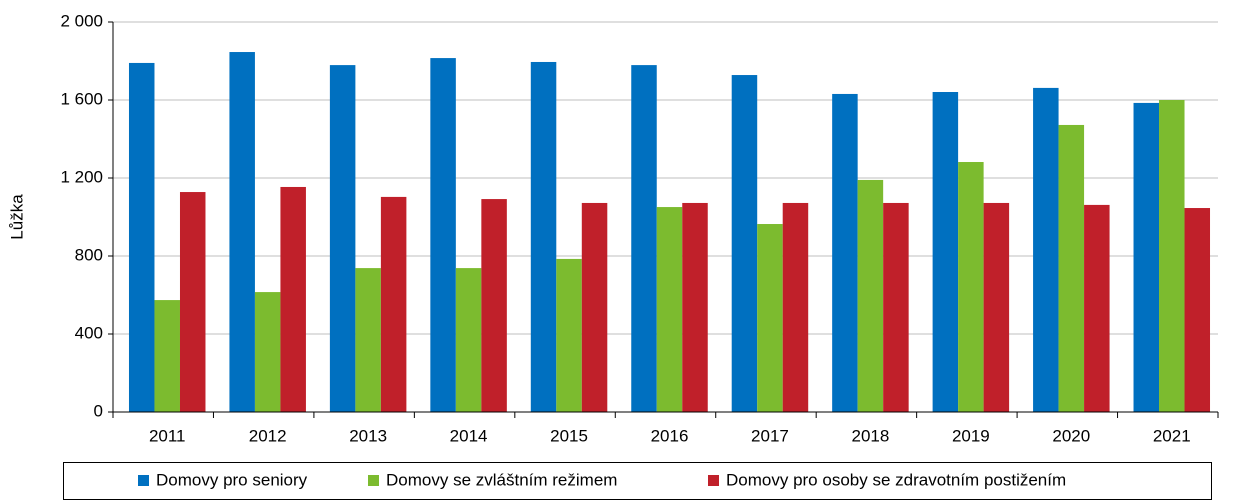 This screenshot has width=1244, height=501. I want to click on y-tick-label: 400, so click(89, 332).